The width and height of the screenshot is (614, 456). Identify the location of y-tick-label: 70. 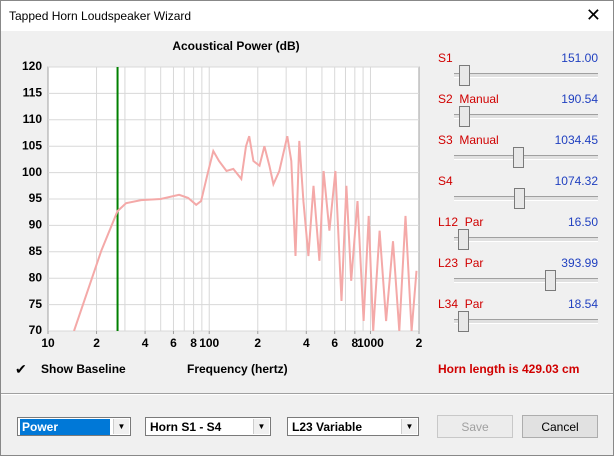
(36, 330).